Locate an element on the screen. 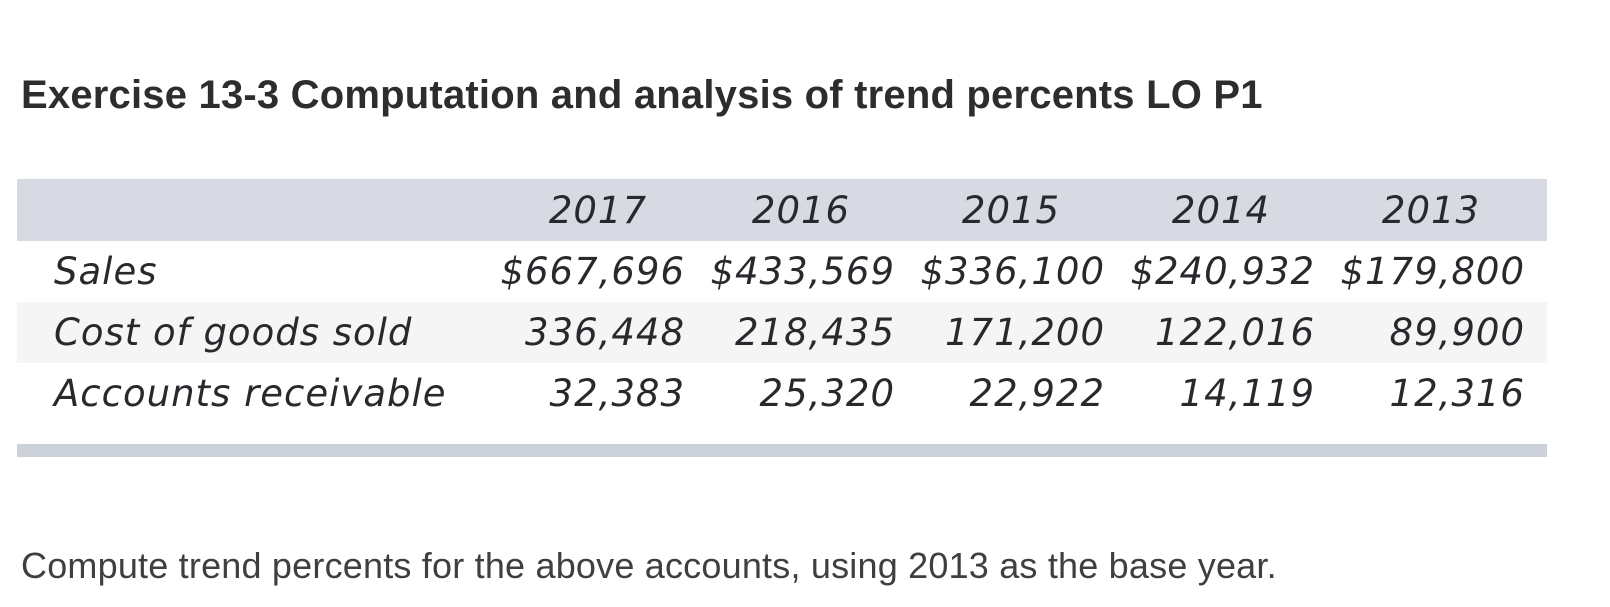 The image size is (1610, 607). amount-cell: 122,016 is located at coordinates (1234, 332).